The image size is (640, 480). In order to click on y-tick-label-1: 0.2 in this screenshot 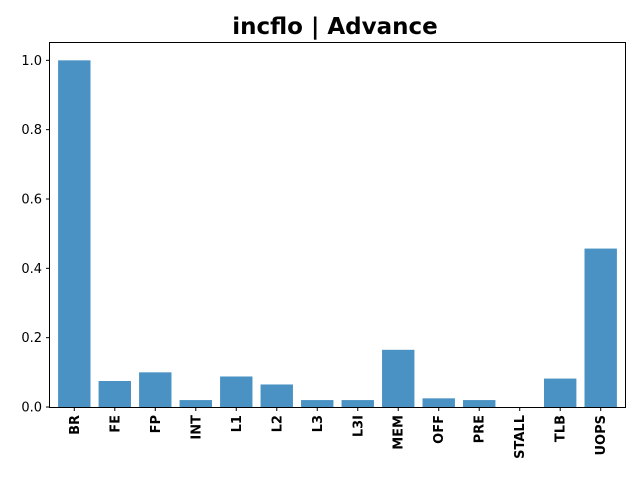, I will do `click(31, 338)`.